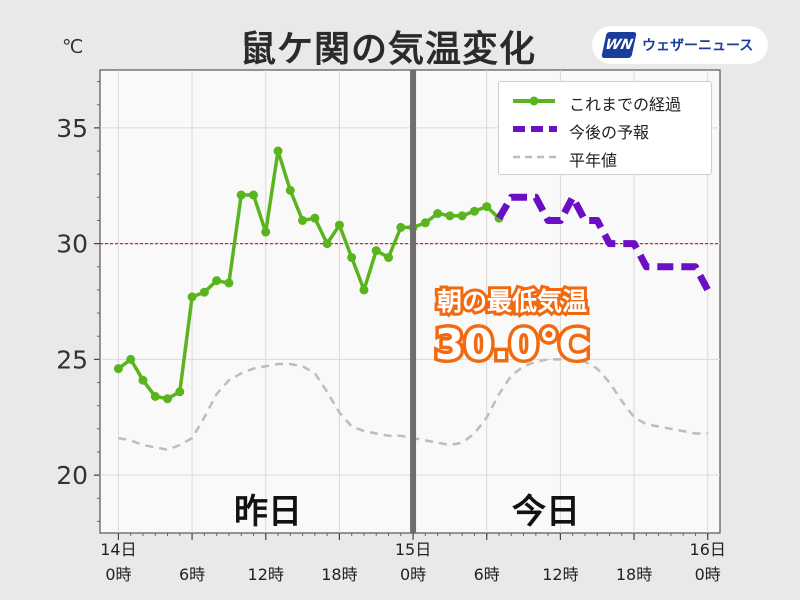 The width and height of the screenshot is (800, 600). I want to click on x-tick-date-label: 16日, so click(708, 549).